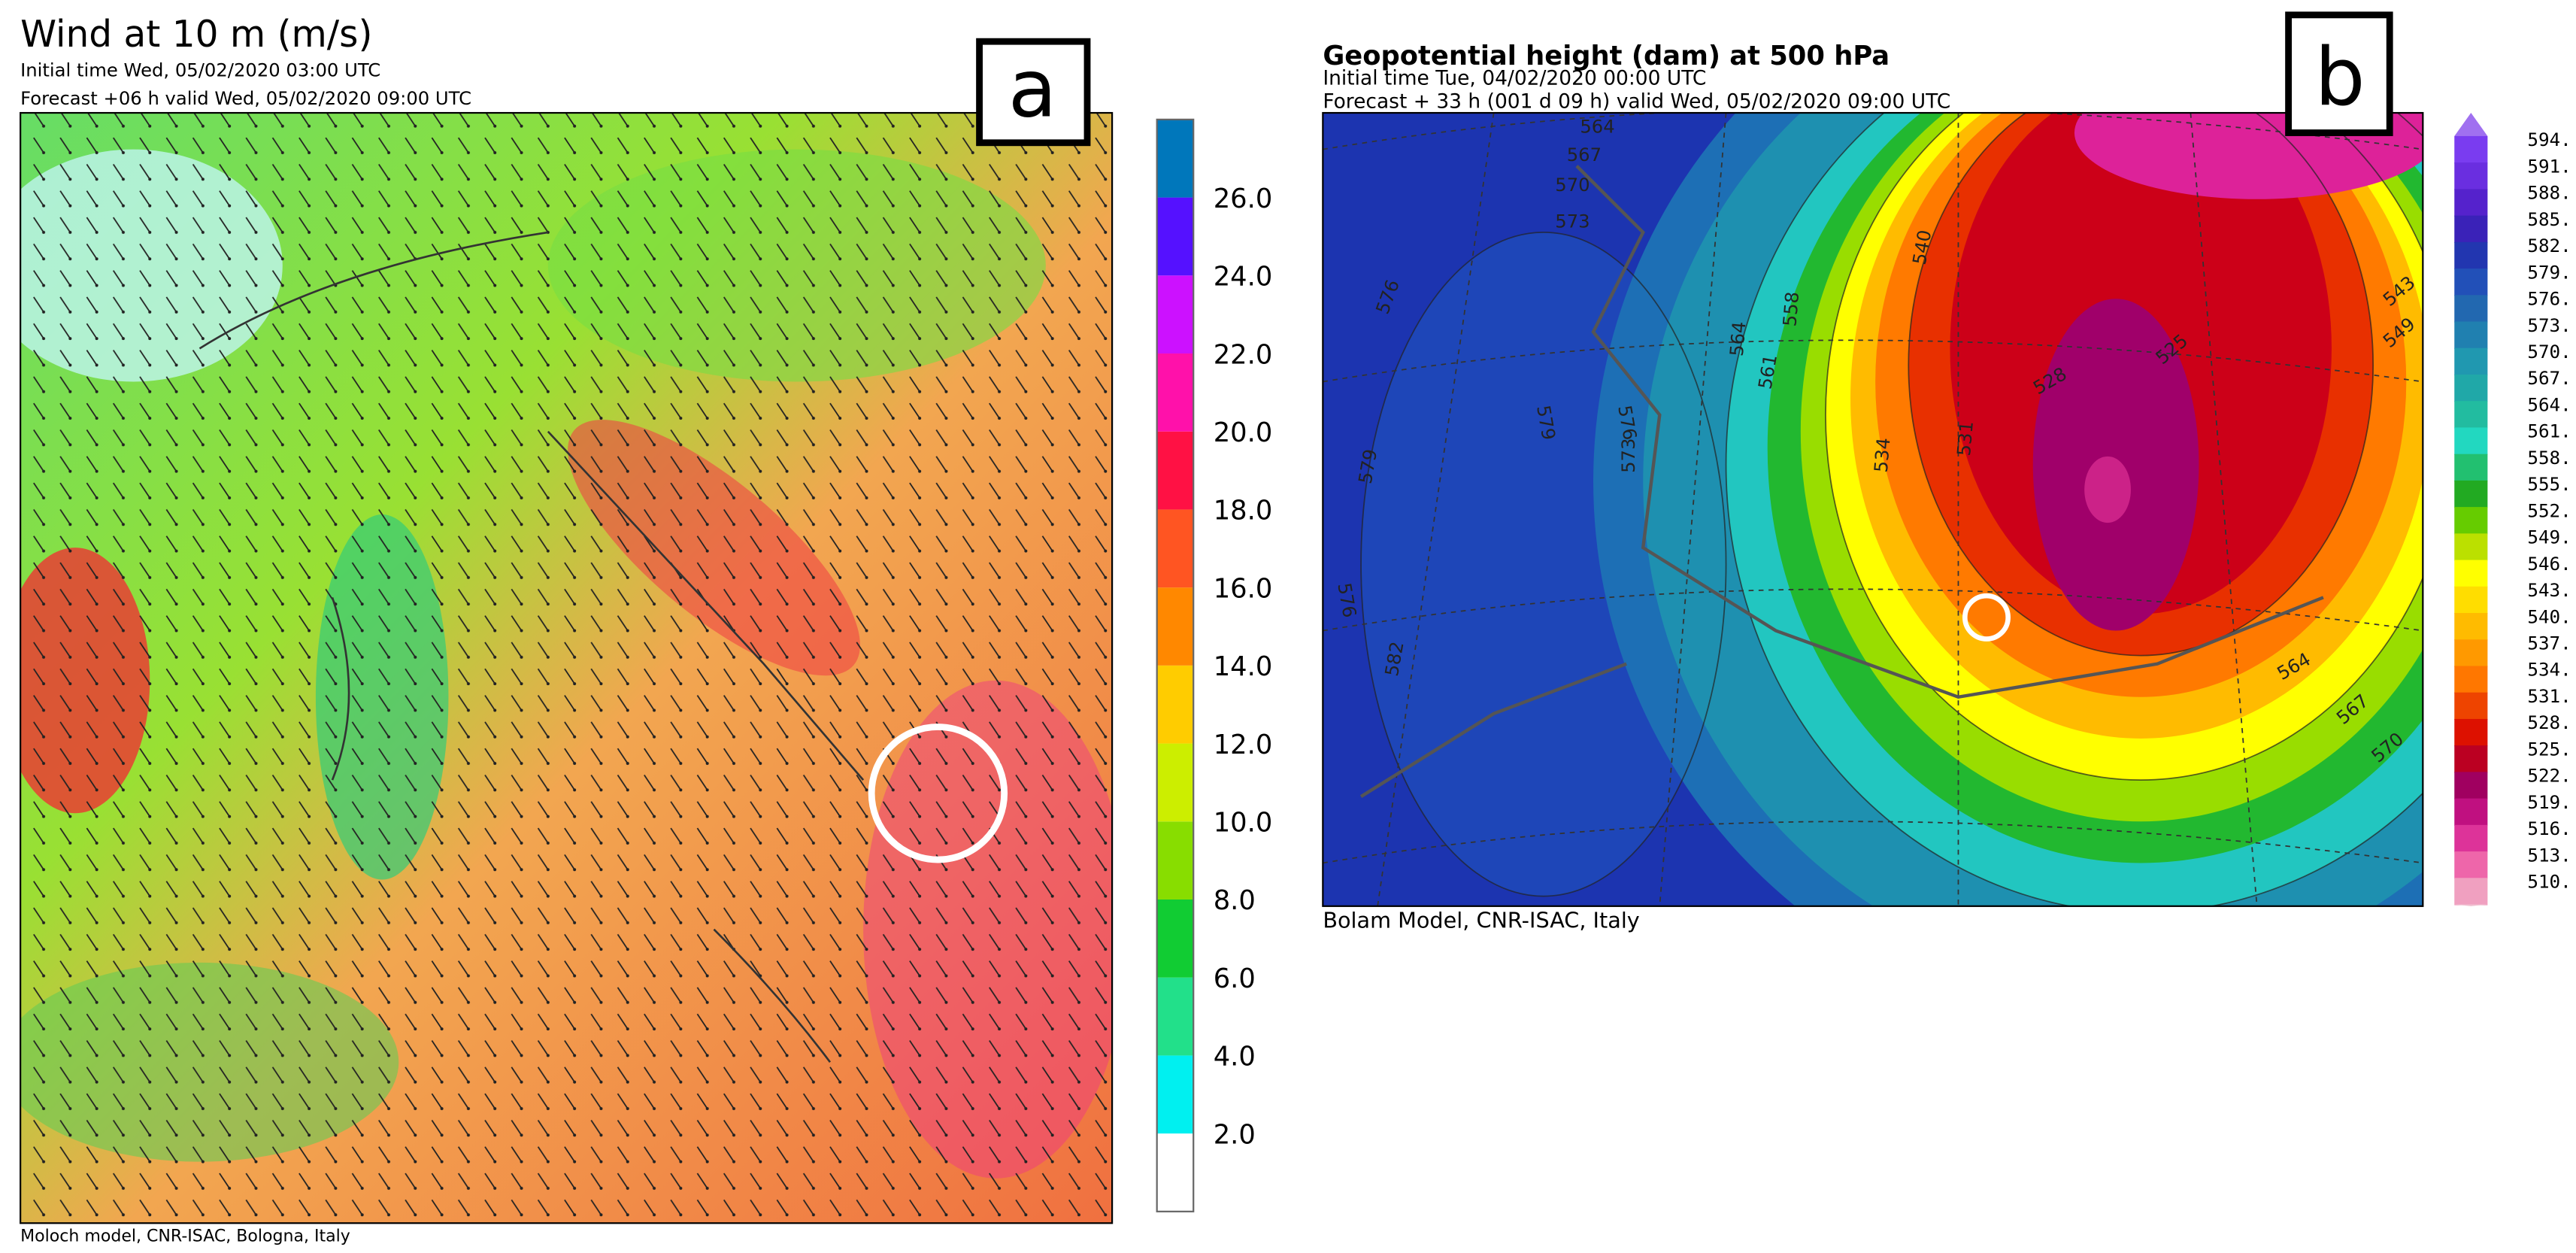 The width and height of the screenshot is (2576, 1253). Describe the element at coordinates (2549, 537) in the screenshot. I see `colorbar-label: 549.` at that location.